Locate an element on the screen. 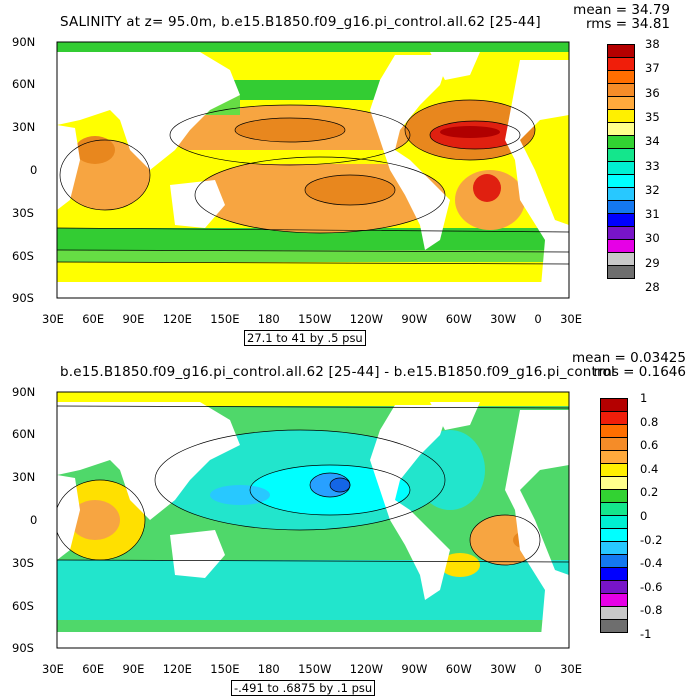 The image size is (700, 700). top-lat-label: 90N is located at coordinates (24, 42).